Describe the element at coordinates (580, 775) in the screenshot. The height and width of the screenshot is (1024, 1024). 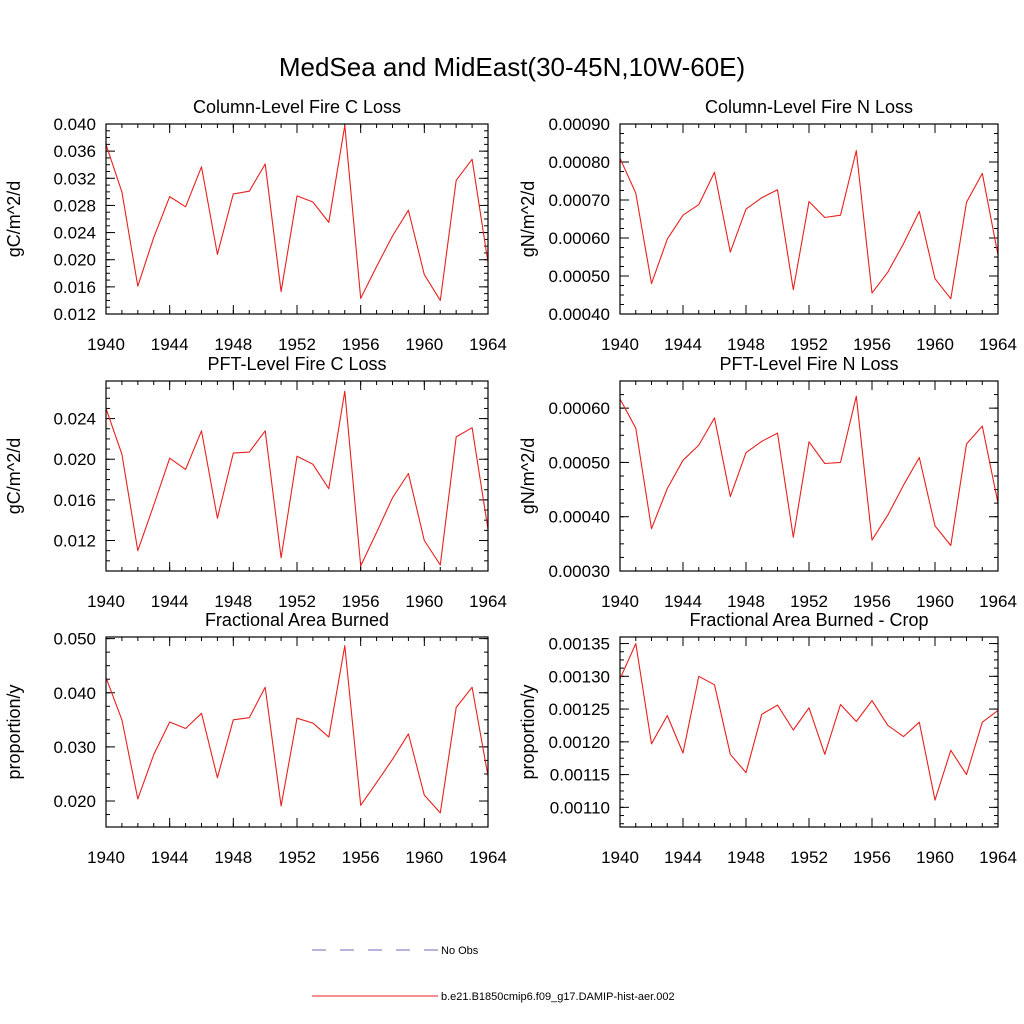
I see `y-tick-label: 0.00115` at that location.